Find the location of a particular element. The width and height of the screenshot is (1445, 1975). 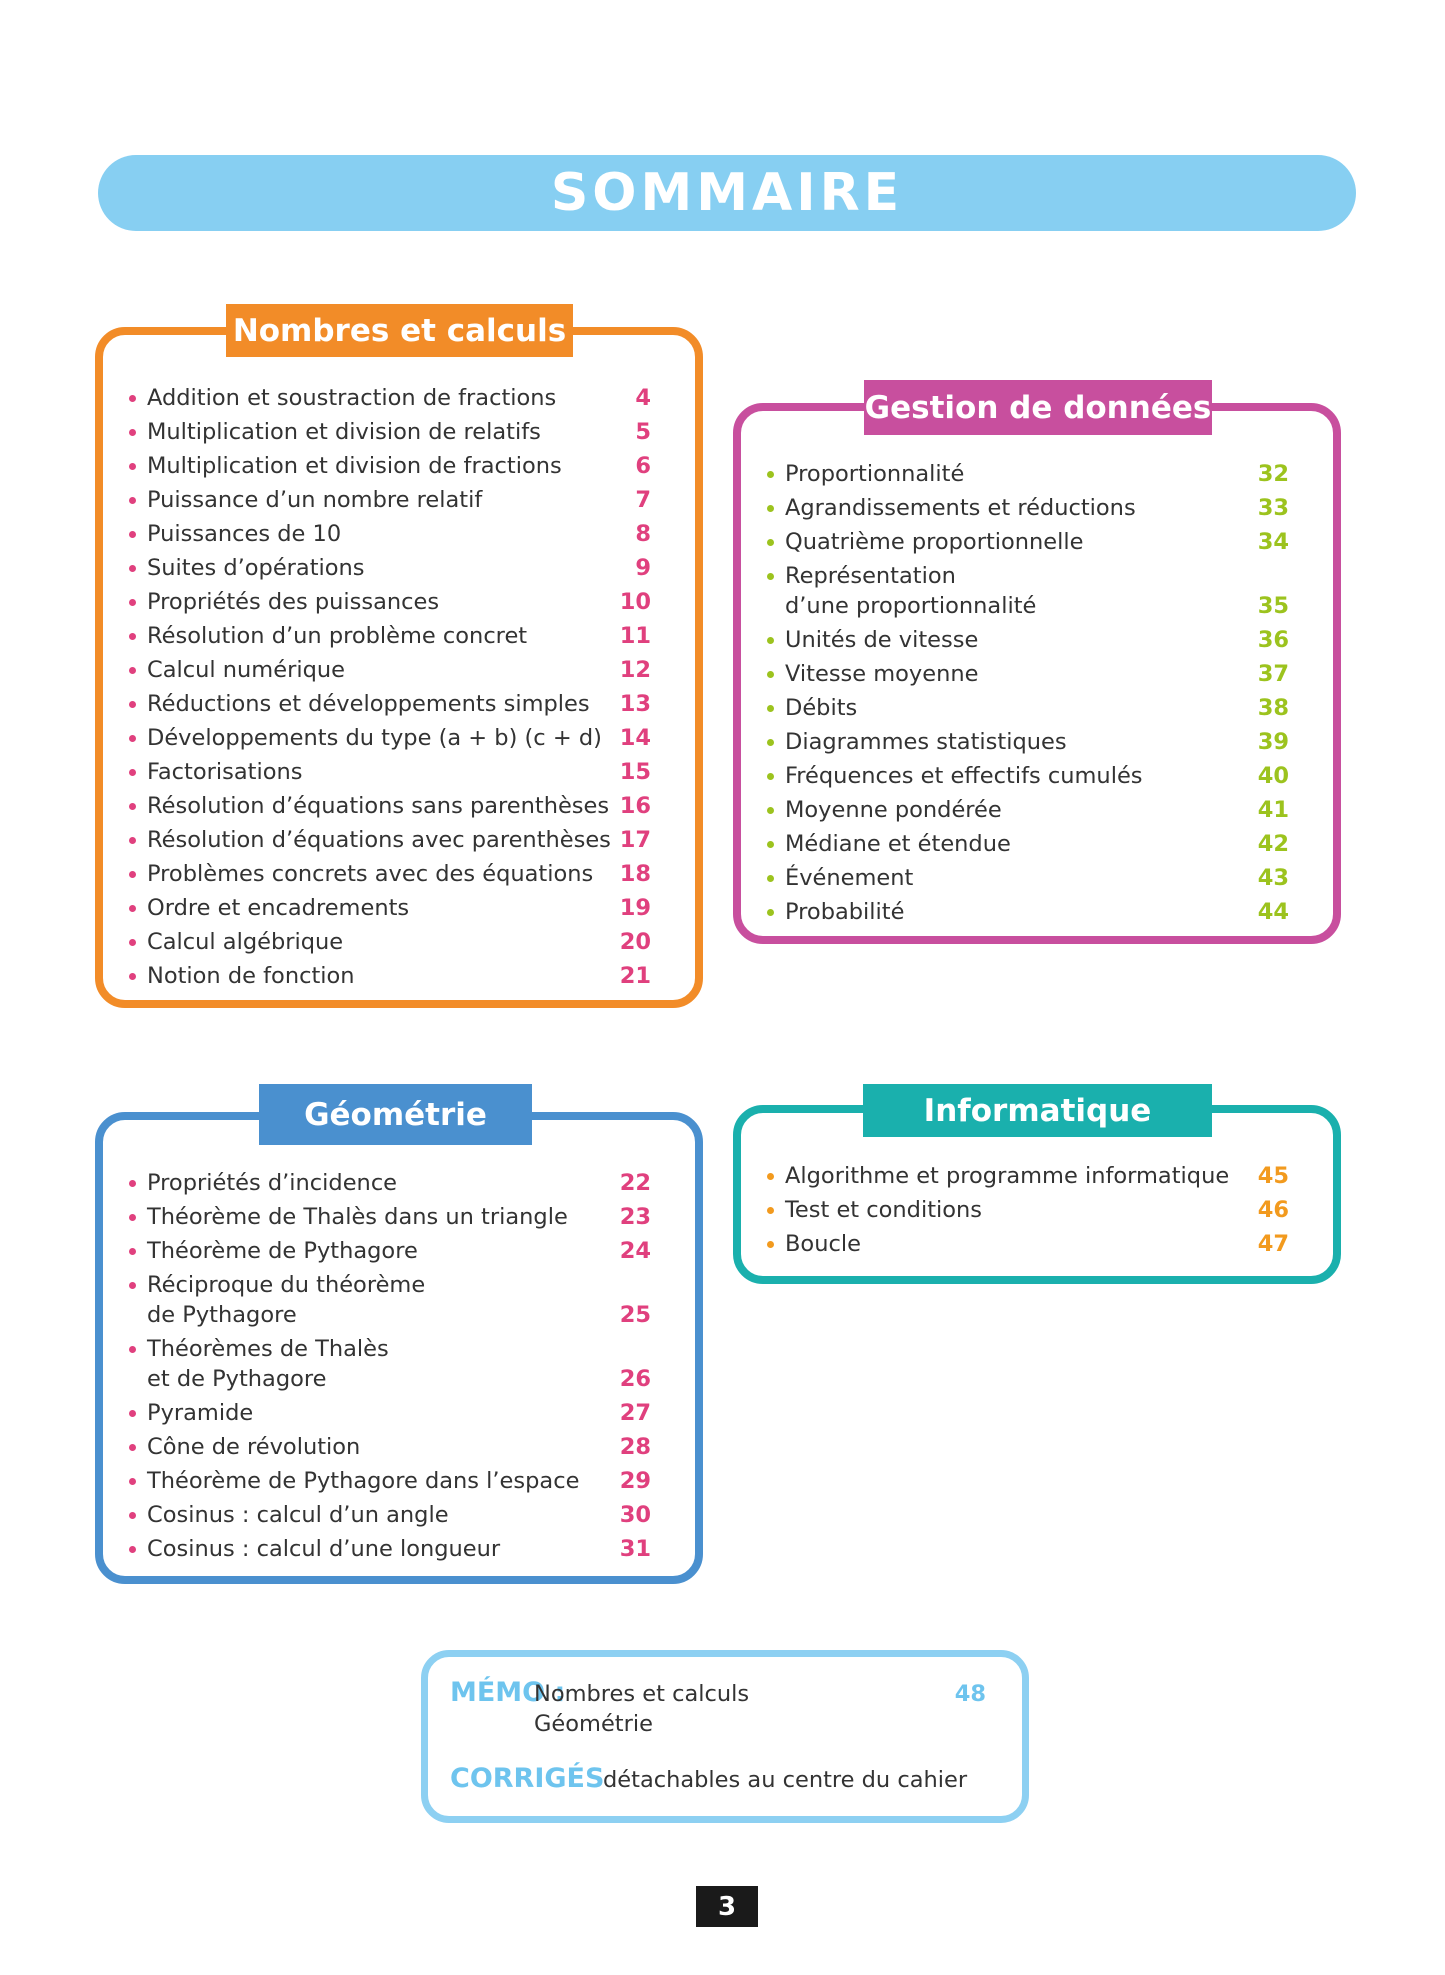

toc-item: Réciproque du théorème de Pythagore 25 is located at coordinates (390, 1300).